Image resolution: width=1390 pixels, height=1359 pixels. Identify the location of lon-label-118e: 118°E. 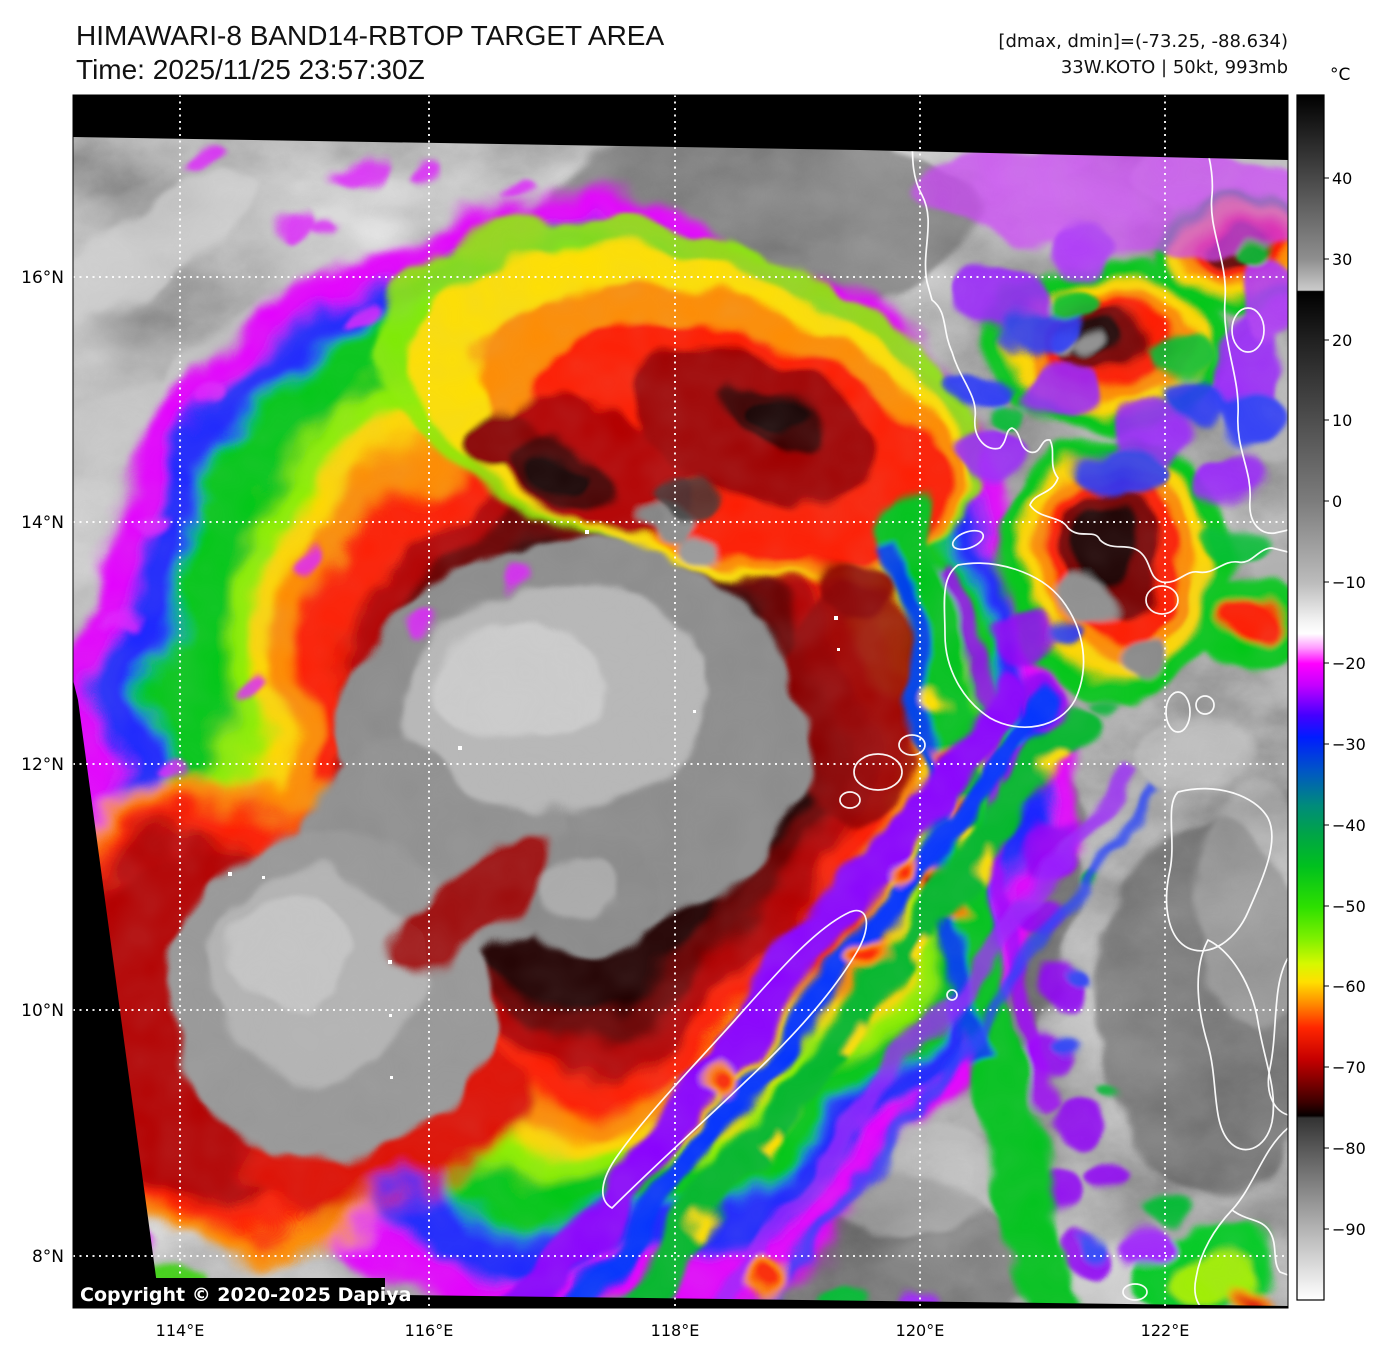
(675, 1330).